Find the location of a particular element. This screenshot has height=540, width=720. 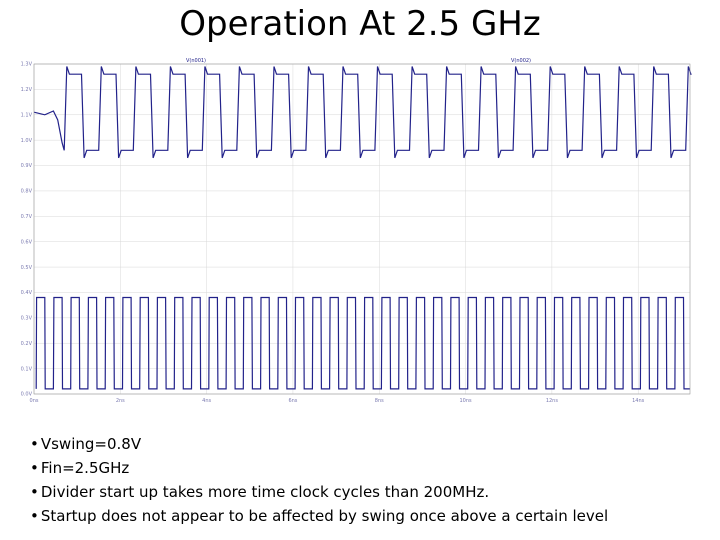

y-tick-label: 0.3V is located at coordinates (27, 319).